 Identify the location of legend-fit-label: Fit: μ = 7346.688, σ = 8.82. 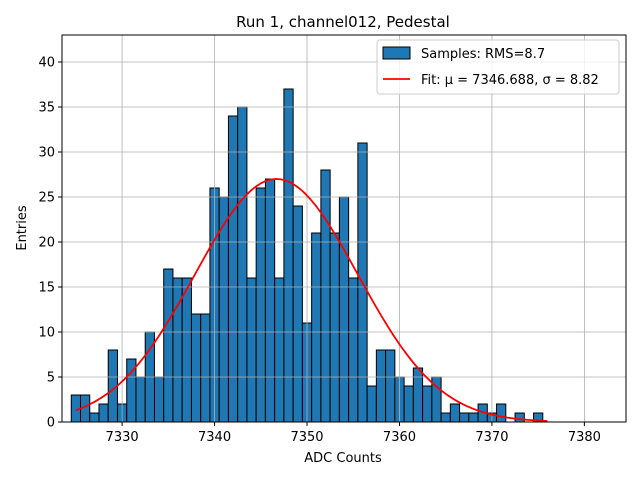
(510, 80).